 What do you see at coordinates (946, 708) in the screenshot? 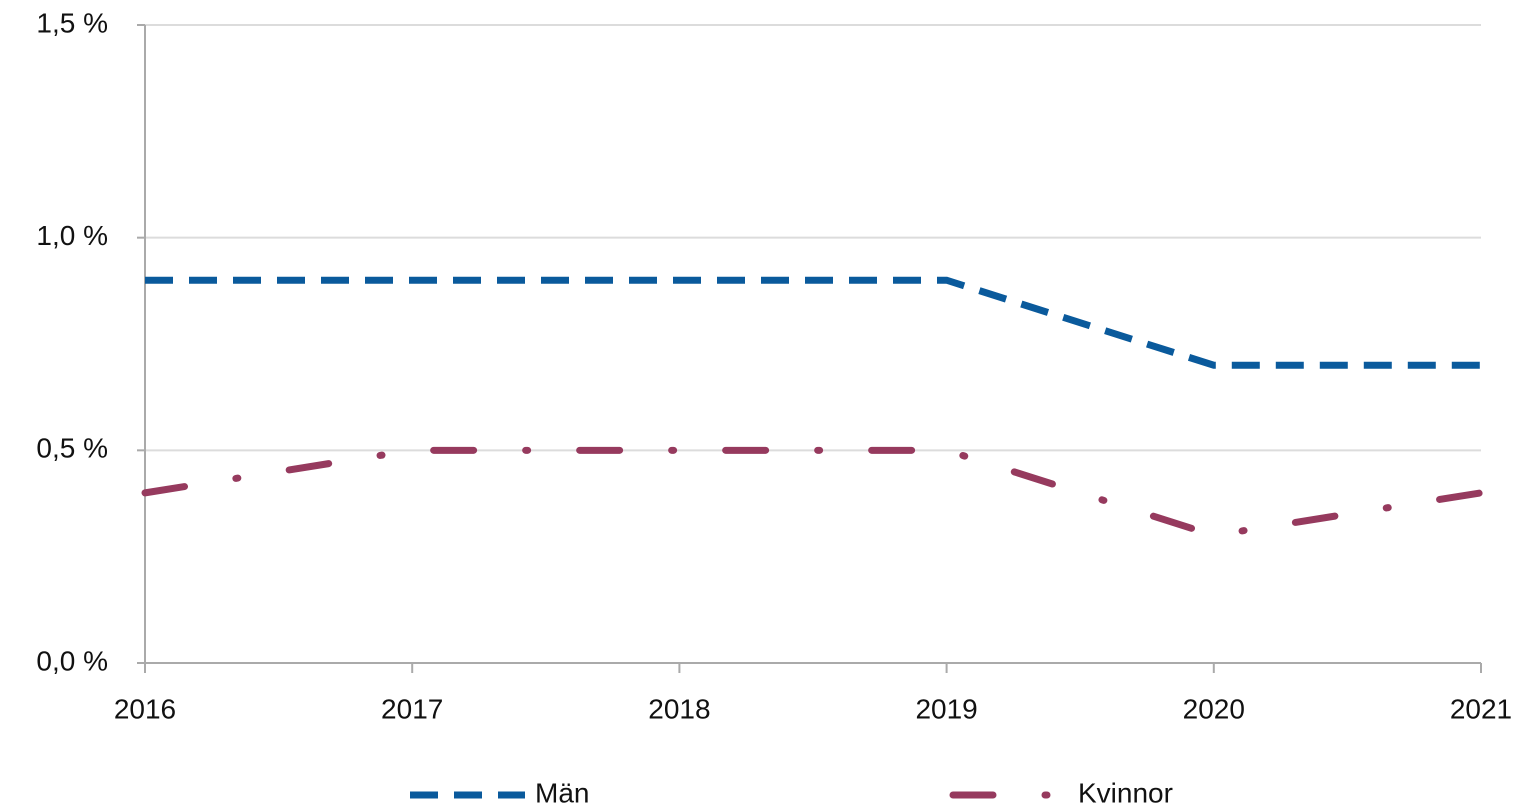
I see `x-tick-label: 2019` at bounding box center [946, 708].